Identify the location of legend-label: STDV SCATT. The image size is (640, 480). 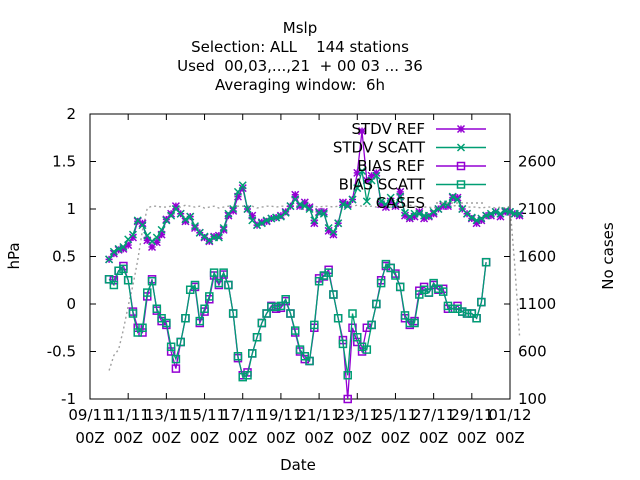
(379, 148).